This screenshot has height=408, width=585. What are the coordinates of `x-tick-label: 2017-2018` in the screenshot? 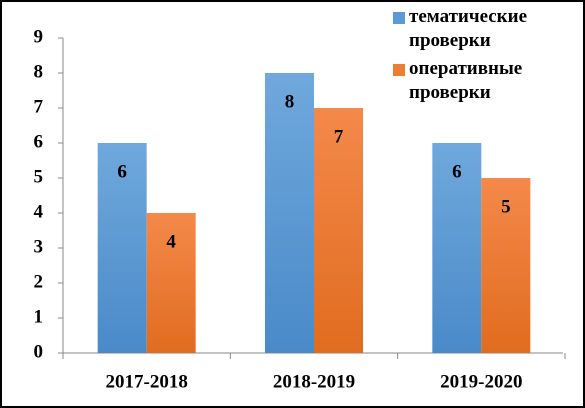 It's located at (147, 381).